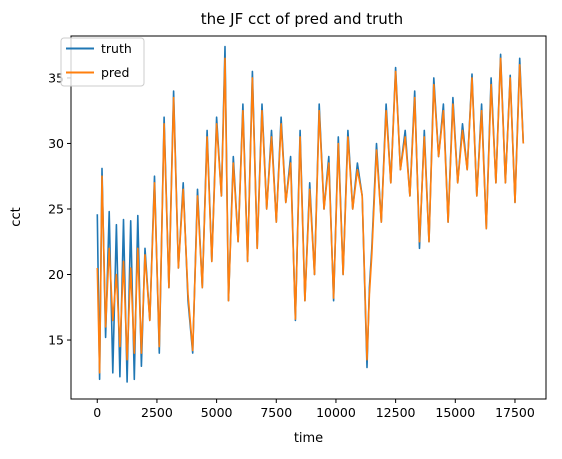 This screenshot has height=459, width=562. Describe the element at coordinates (56, 340) in the screenshot. I see `y-tick-label: 15` at that location.